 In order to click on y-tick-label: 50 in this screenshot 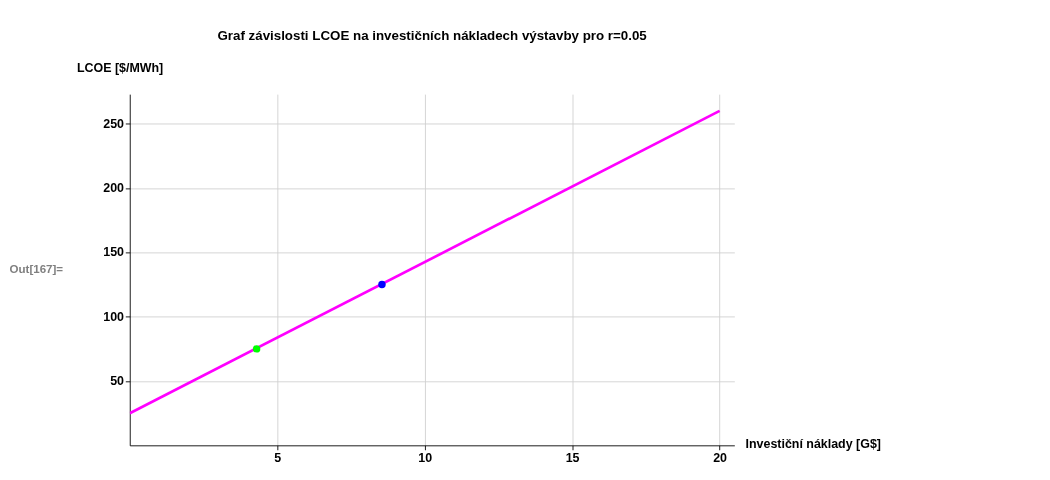, I will do `click(117, 381)`.